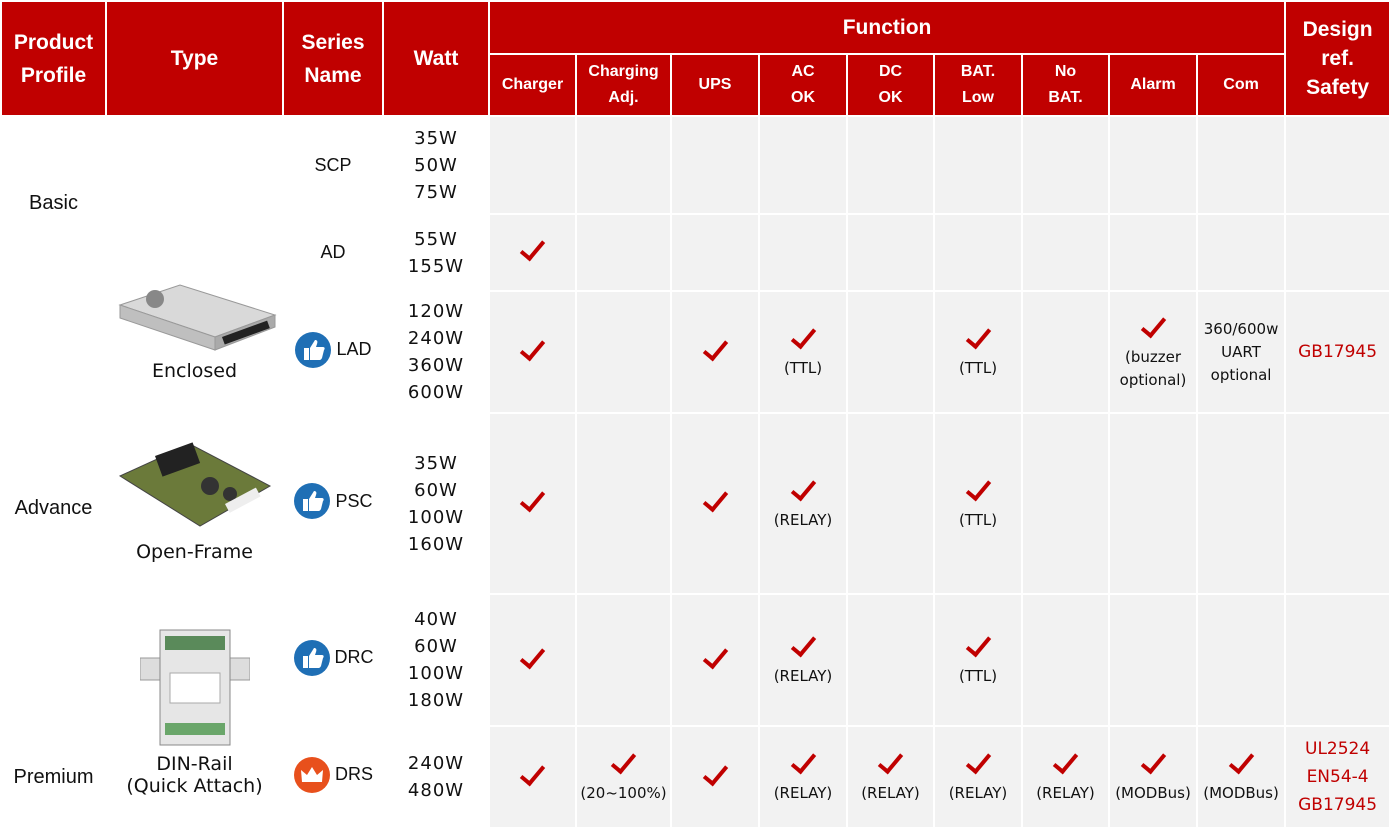  Describe the element at coordinates (53, 508) in the screenshot. I see `profile-cell: Advance` at that location.